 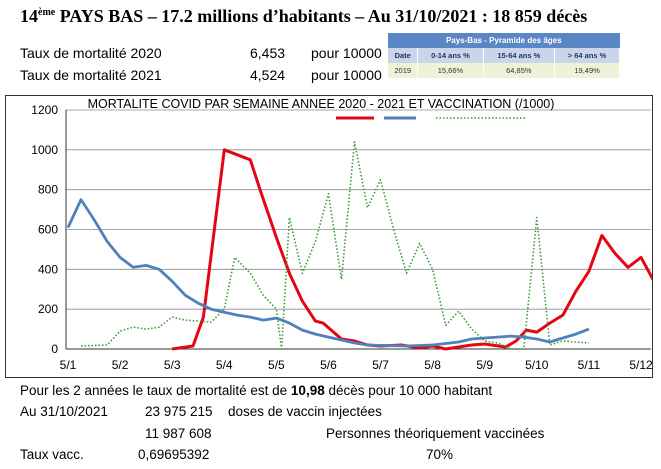 What do you see at coordinates (91, 53) in the screenshot?
I see `rate-label: Taux de mortalité 2020` at bounding box center [91, 53].